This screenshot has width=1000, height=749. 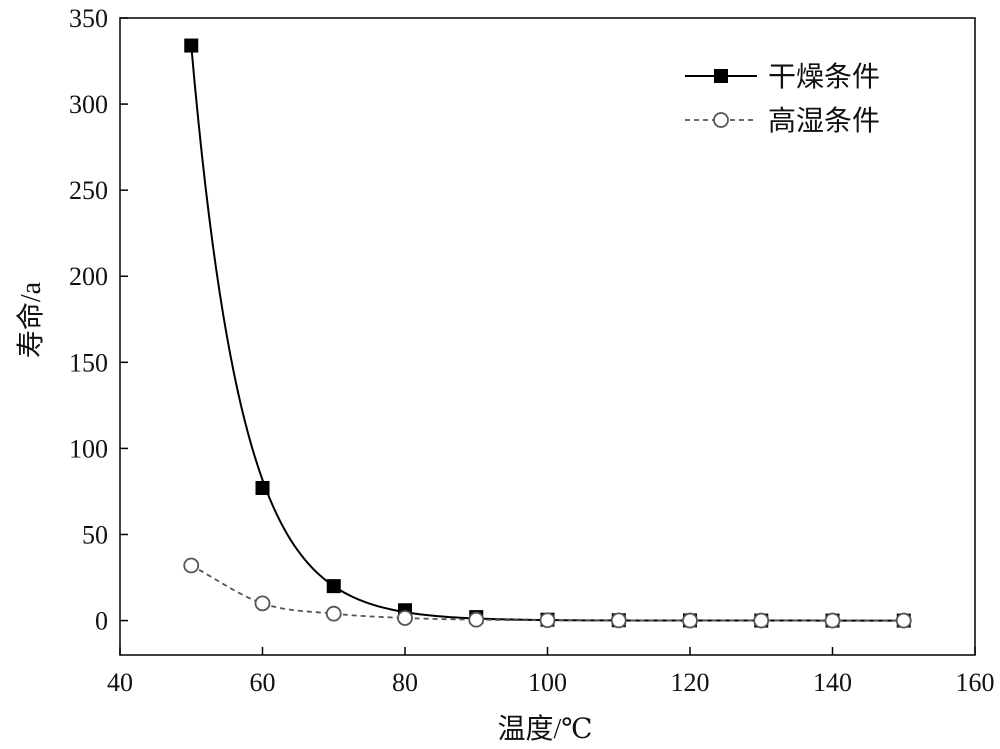 What do you see at coordinates (975, 682) in the screenshot?
I see `x-tick-label: 160` at bounding box center [975, 682].